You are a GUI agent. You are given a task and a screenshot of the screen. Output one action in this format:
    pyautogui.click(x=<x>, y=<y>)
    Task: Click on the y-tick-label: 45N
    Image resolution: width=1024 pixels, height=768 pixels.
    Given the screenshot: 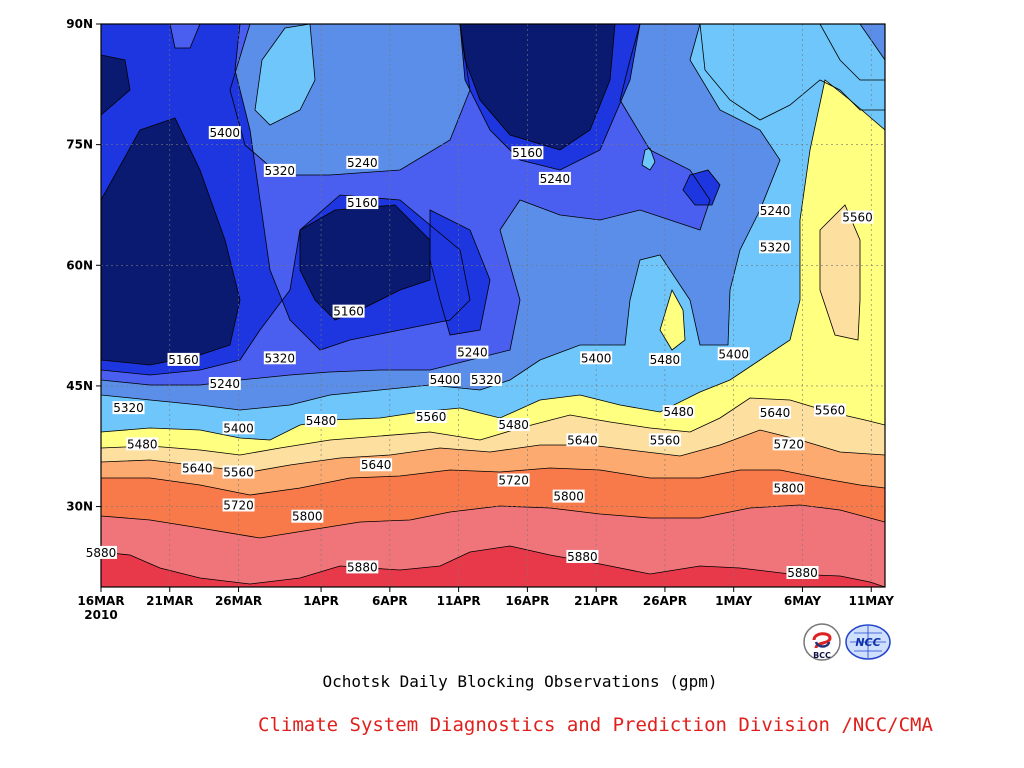 What is the action you would take?
    pyautogui.click(x=79, y=386)
    